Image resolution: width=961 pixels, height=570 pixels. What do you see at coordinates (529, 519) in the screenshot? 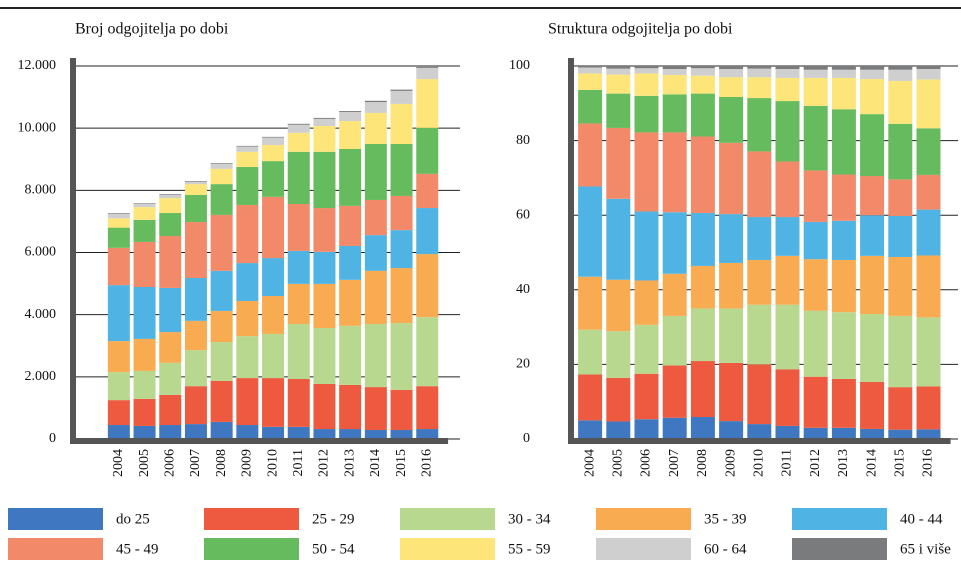
I see `legend-label: 30 - 34` at bounding box center [529, 519].